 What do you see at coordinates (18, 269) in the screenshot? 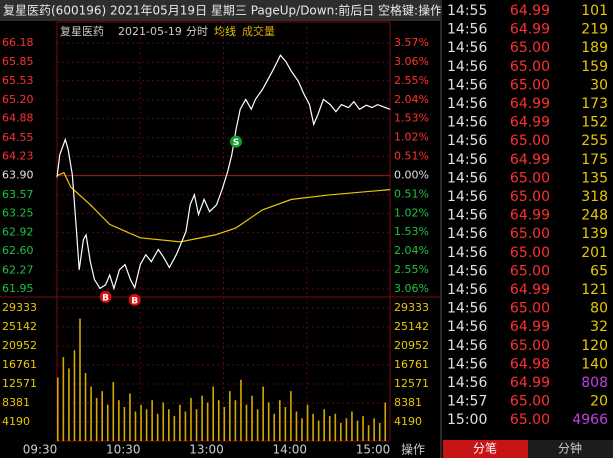
I see `y-tick-label: 62.27` at bounding box center [18, 269].